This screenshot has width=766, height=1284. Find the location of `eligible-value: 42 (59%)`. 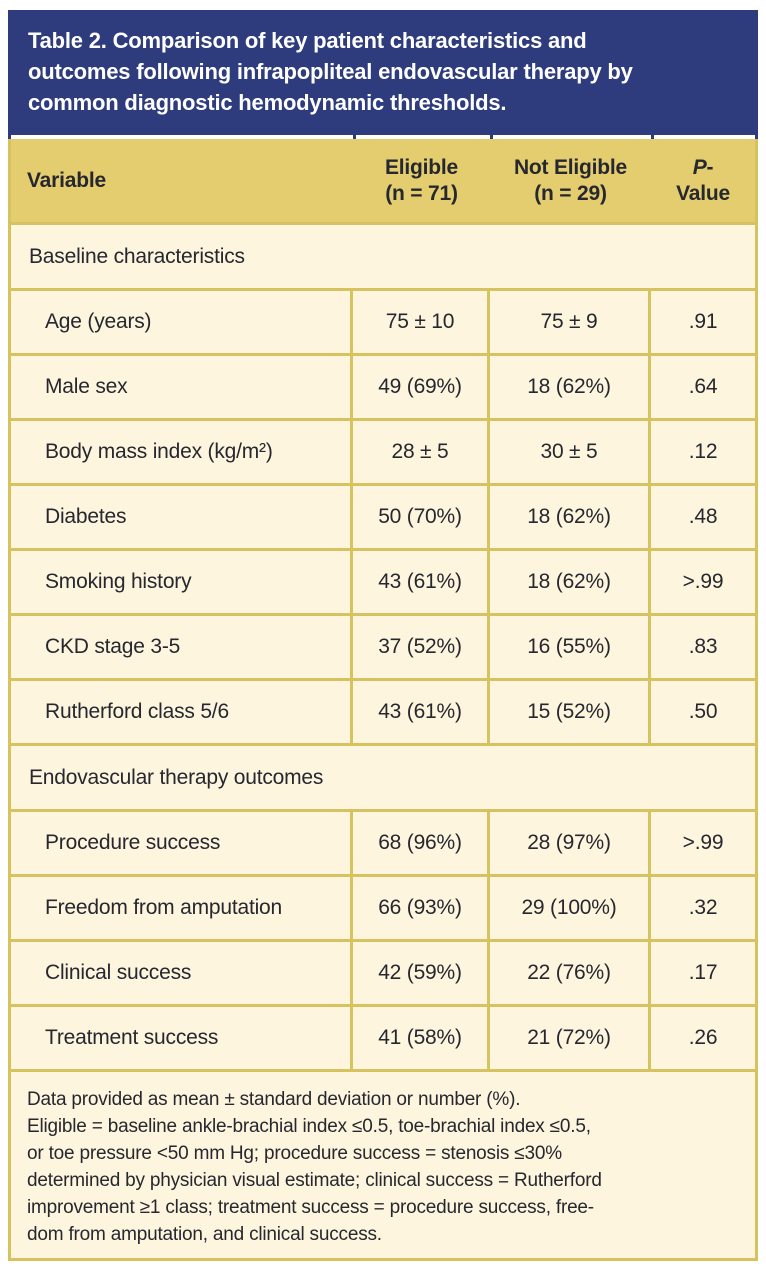

eligible-value: 42 (59%) is located at coordinates (421, 973).